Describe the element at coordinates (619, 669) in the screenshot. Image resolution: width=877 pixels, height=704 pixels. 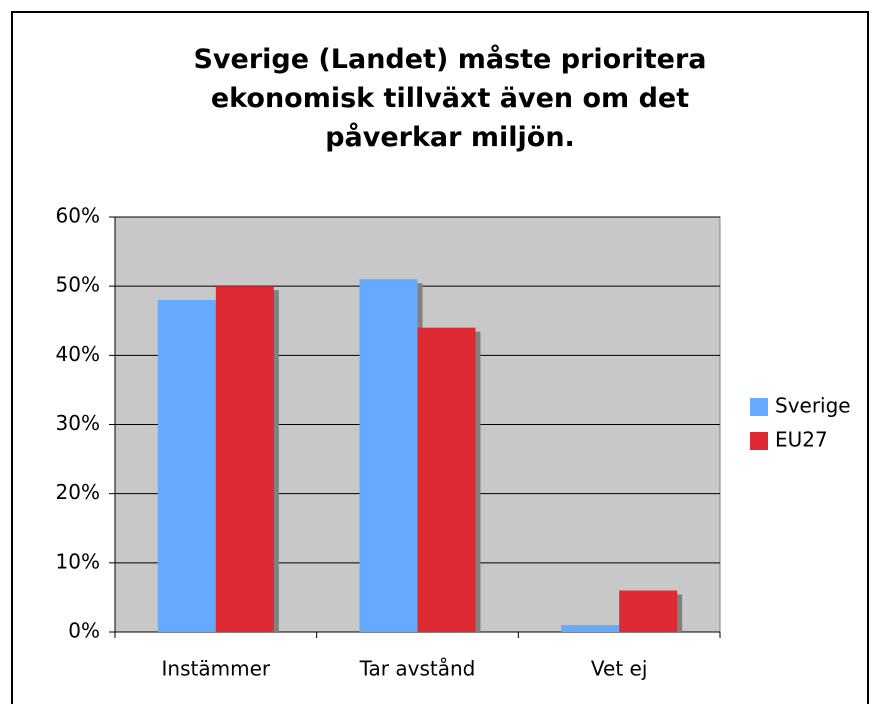
I see `x-tick-label: Vet ej` at that location.